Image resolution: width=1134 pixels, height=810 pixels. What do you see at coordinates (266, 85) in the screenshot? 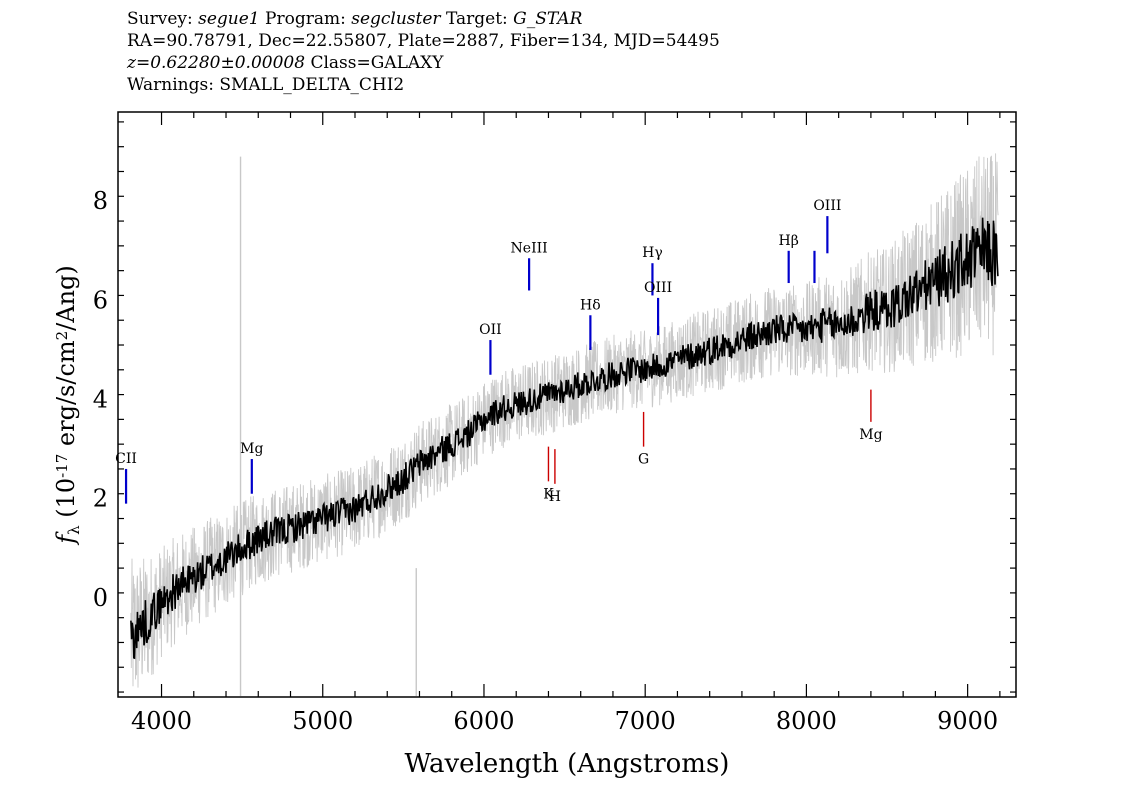
I see `header-line-warnings: Warnings: SMALL_DELTA_CHI2` at bounding box center [266, 85].